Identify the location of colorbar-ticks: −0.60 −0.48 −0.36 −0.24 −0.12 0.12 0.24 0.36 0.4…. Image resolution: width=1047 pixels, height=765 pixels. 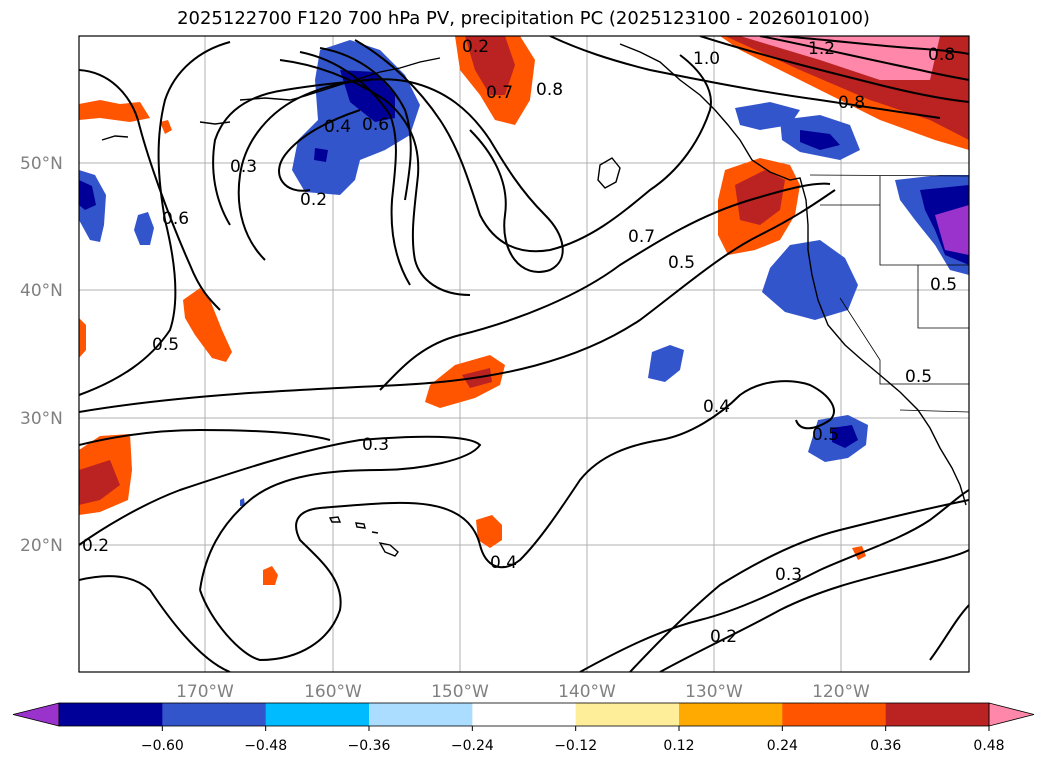
(573, 740).